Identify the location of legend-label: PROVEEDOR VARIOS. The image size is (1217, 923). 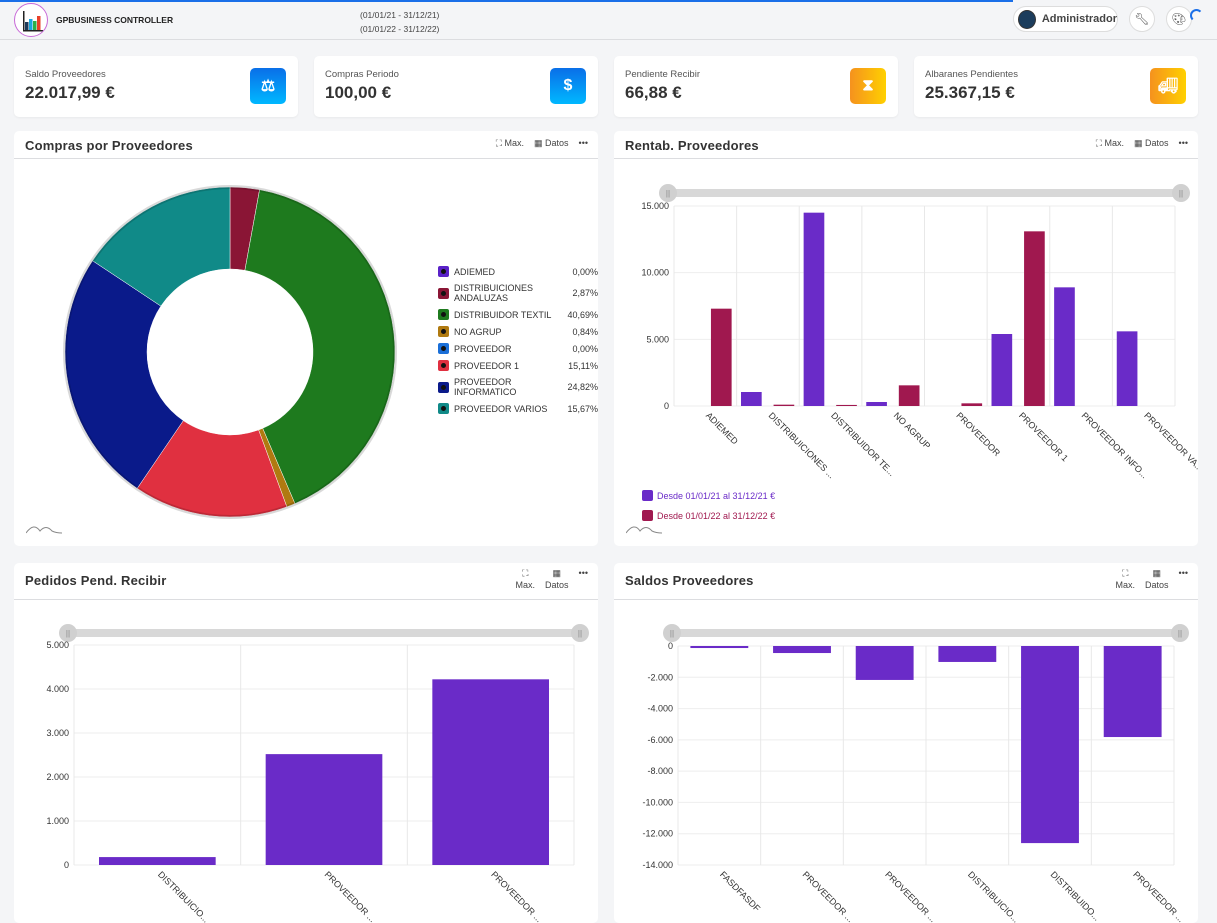
(501, 408).